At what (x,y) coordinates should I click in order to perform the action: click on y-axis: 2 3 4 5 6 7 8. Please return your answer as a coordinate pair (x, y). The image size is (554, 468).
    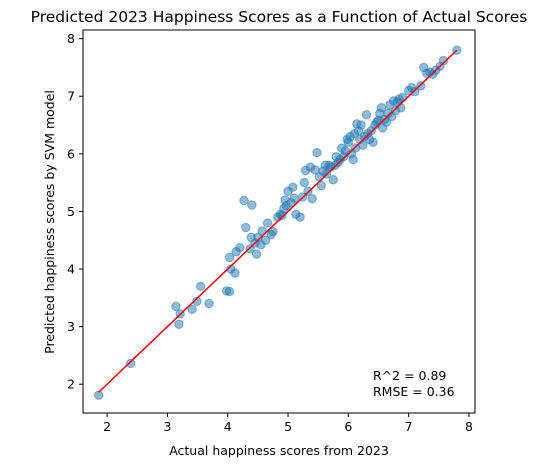
    Looking at the image, I should click on (75, 211).